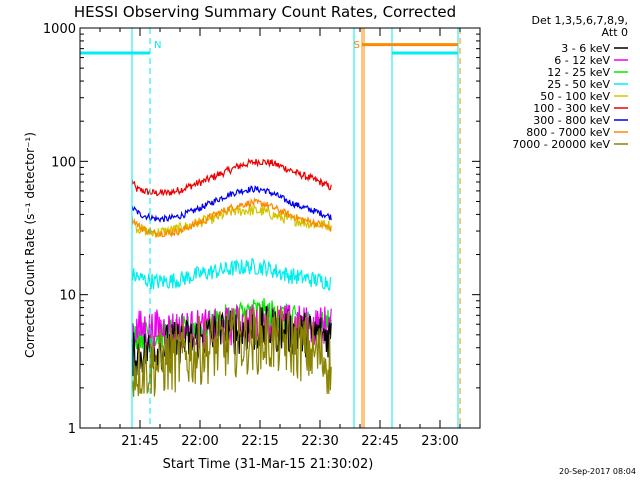 This screenshot has height=480, width=640. Describe the element at coordinates (67, 296) in the screenshot. I see `y-tick-label: 10` at that location.